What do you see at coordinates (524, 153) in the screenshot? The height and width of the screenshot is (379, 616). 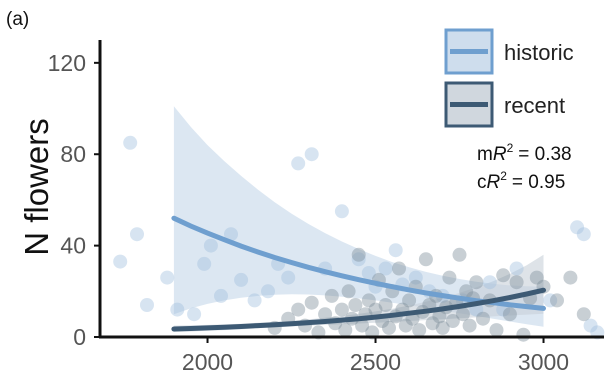 I see `stat-mR2: mR2 = 0.38` at bounding box center [524, 153].